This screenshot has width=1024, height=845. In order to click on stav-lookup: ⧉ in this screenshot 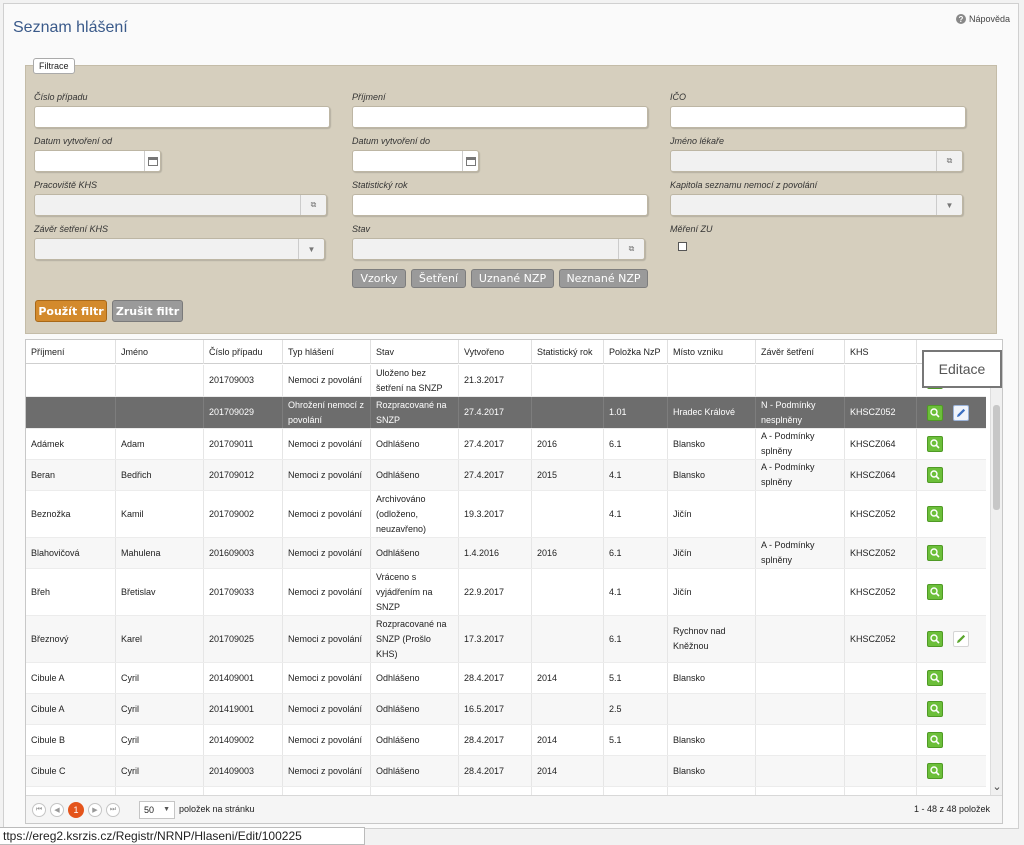, I will do `click(498, 249)`.